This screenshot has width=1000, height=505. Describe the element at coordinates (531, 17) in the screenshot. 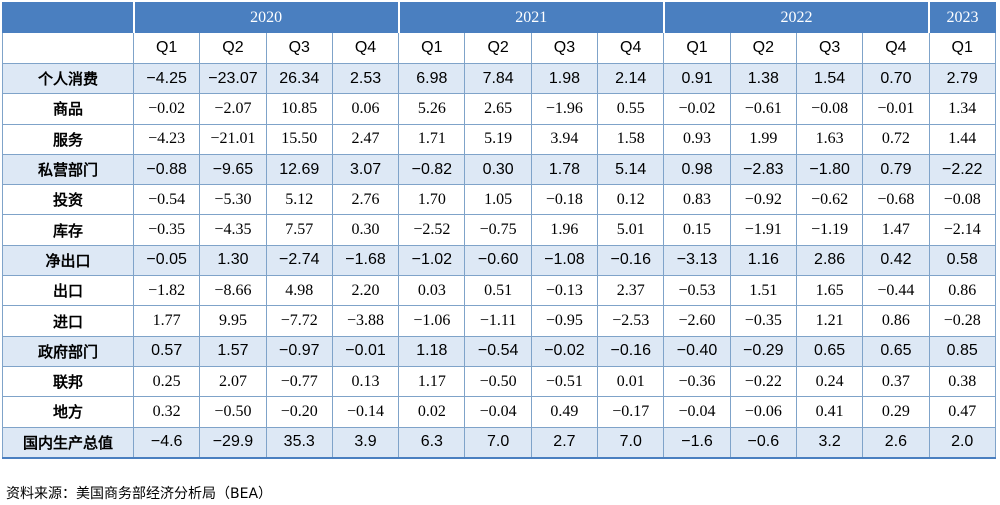

I see `year-header-2021: 2021` at that location.